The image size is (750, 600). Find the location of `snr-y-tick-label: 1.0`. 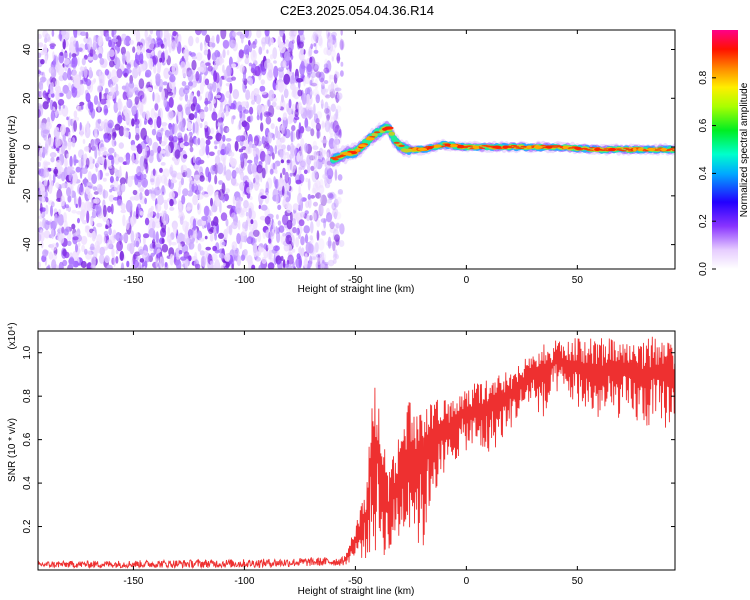

snr-y-tick-label: 1.0 is located at coordinates (27, 352).